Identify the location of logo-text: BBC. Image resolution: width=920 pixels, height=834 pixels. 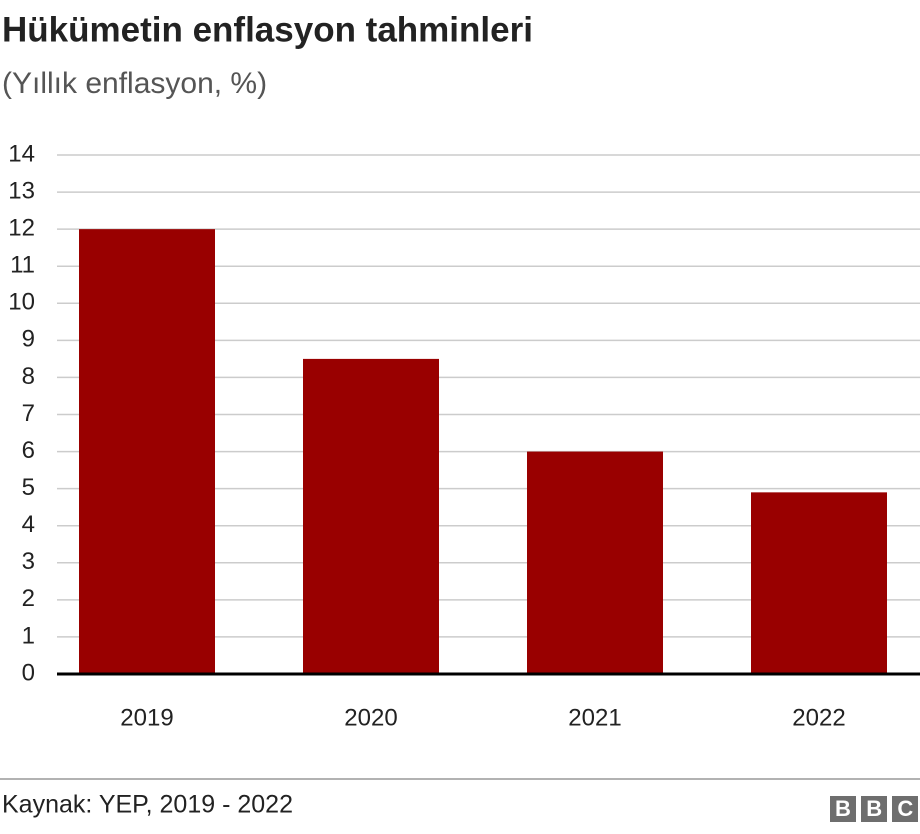
(877, 808).